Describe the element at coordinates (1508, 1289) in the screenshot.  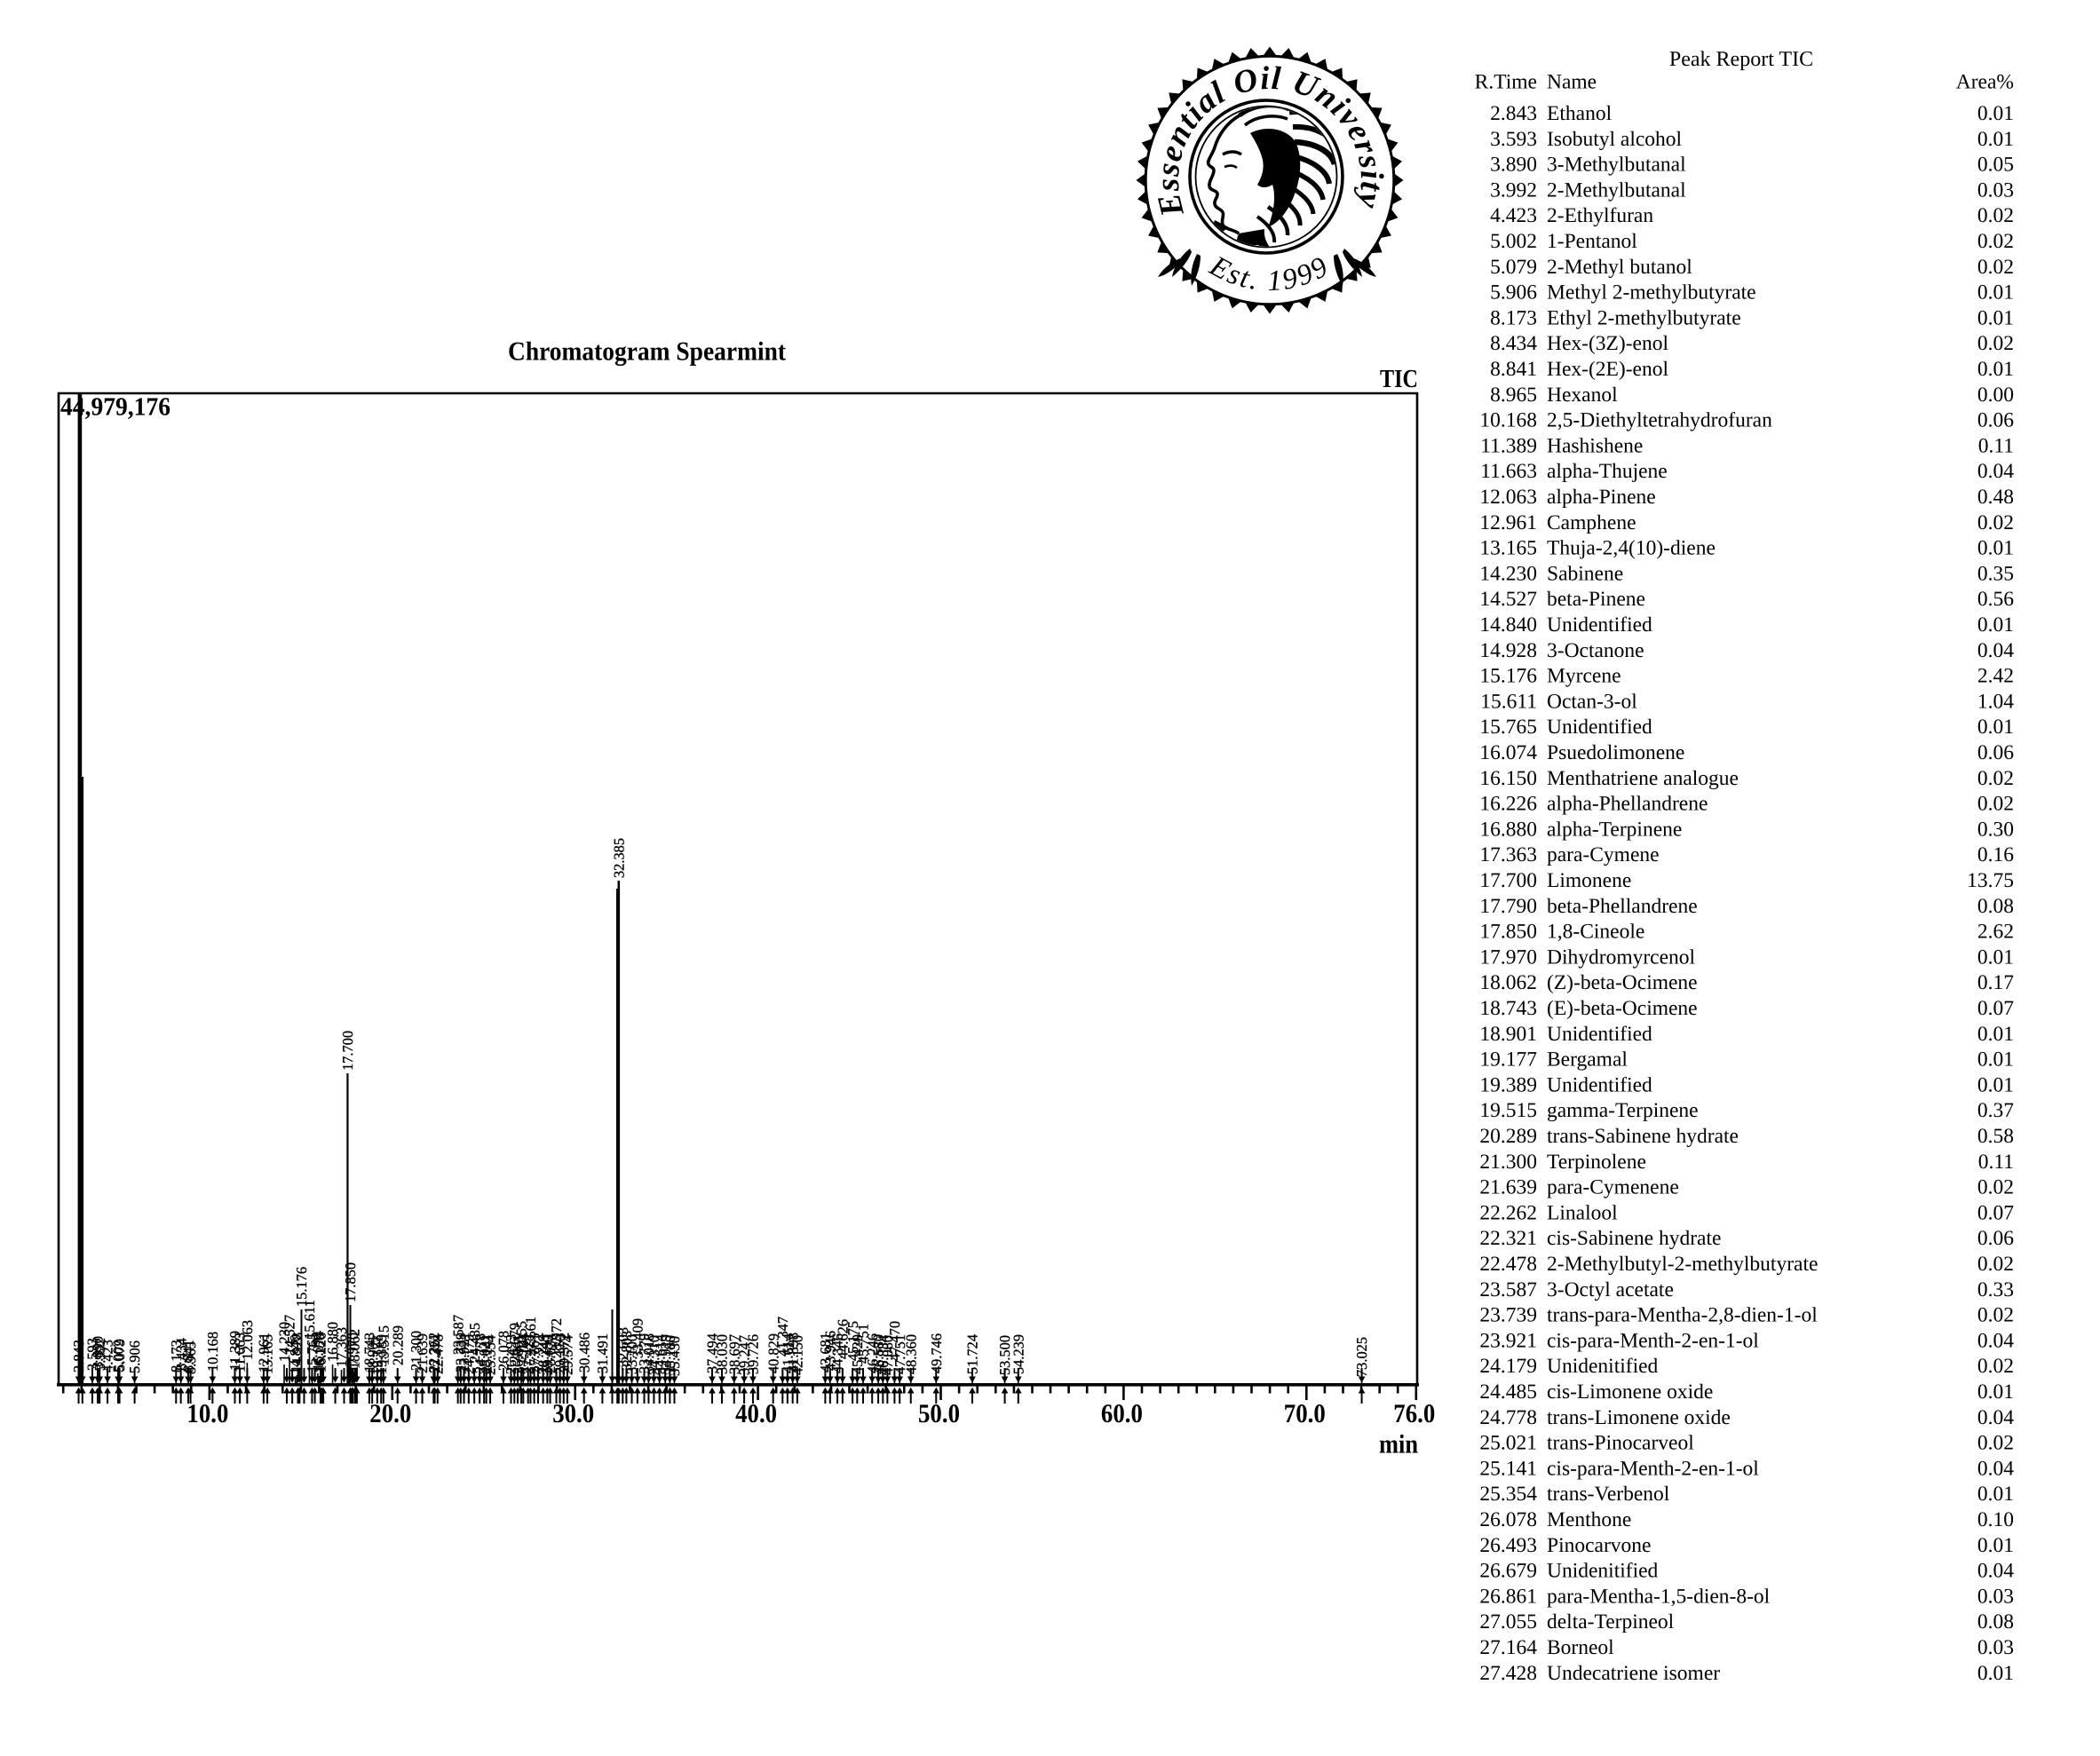
I see `svg-text: 23.587` at that location.